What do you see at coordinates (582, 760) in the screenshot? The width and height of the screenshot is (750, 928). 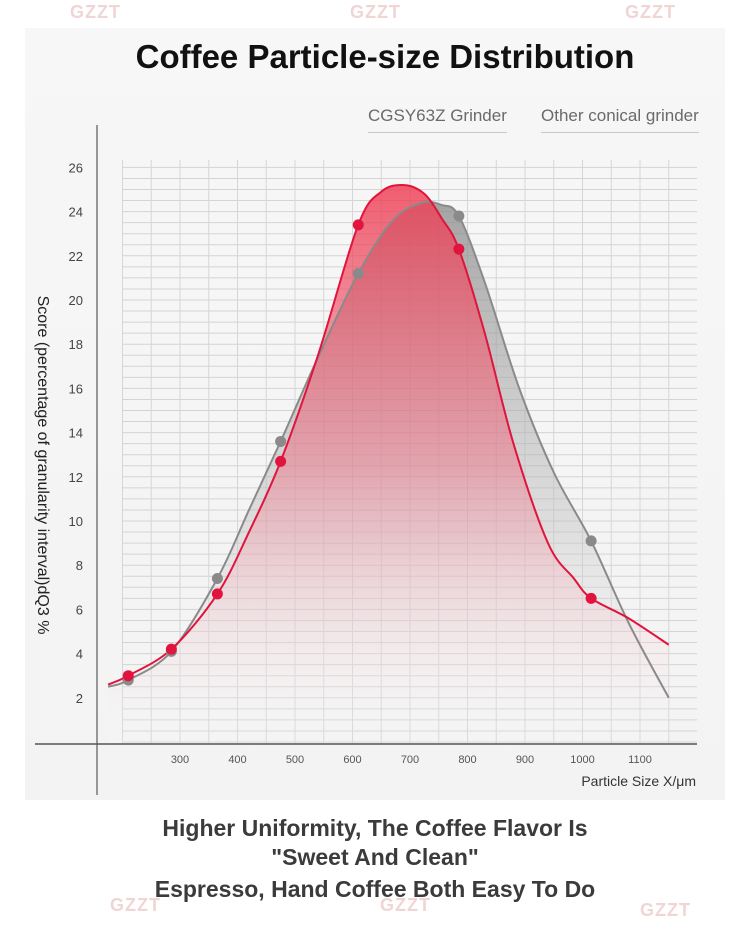 I see `x-tick-label: 1000` at bounding box center [582, 760].